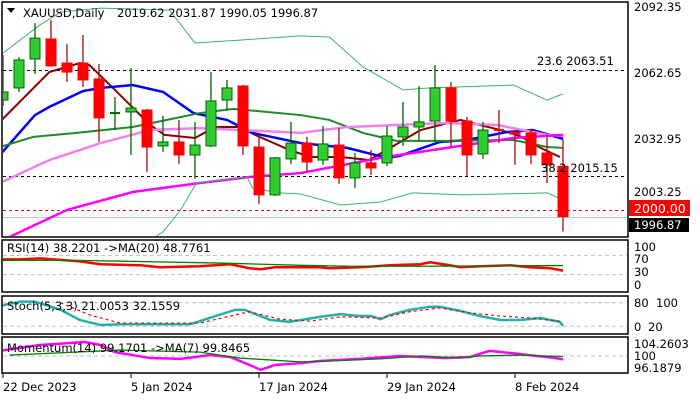  Describe the element at coordinates (655, 327) in the screenshot. I see `stoch-tick: 20` at that location.